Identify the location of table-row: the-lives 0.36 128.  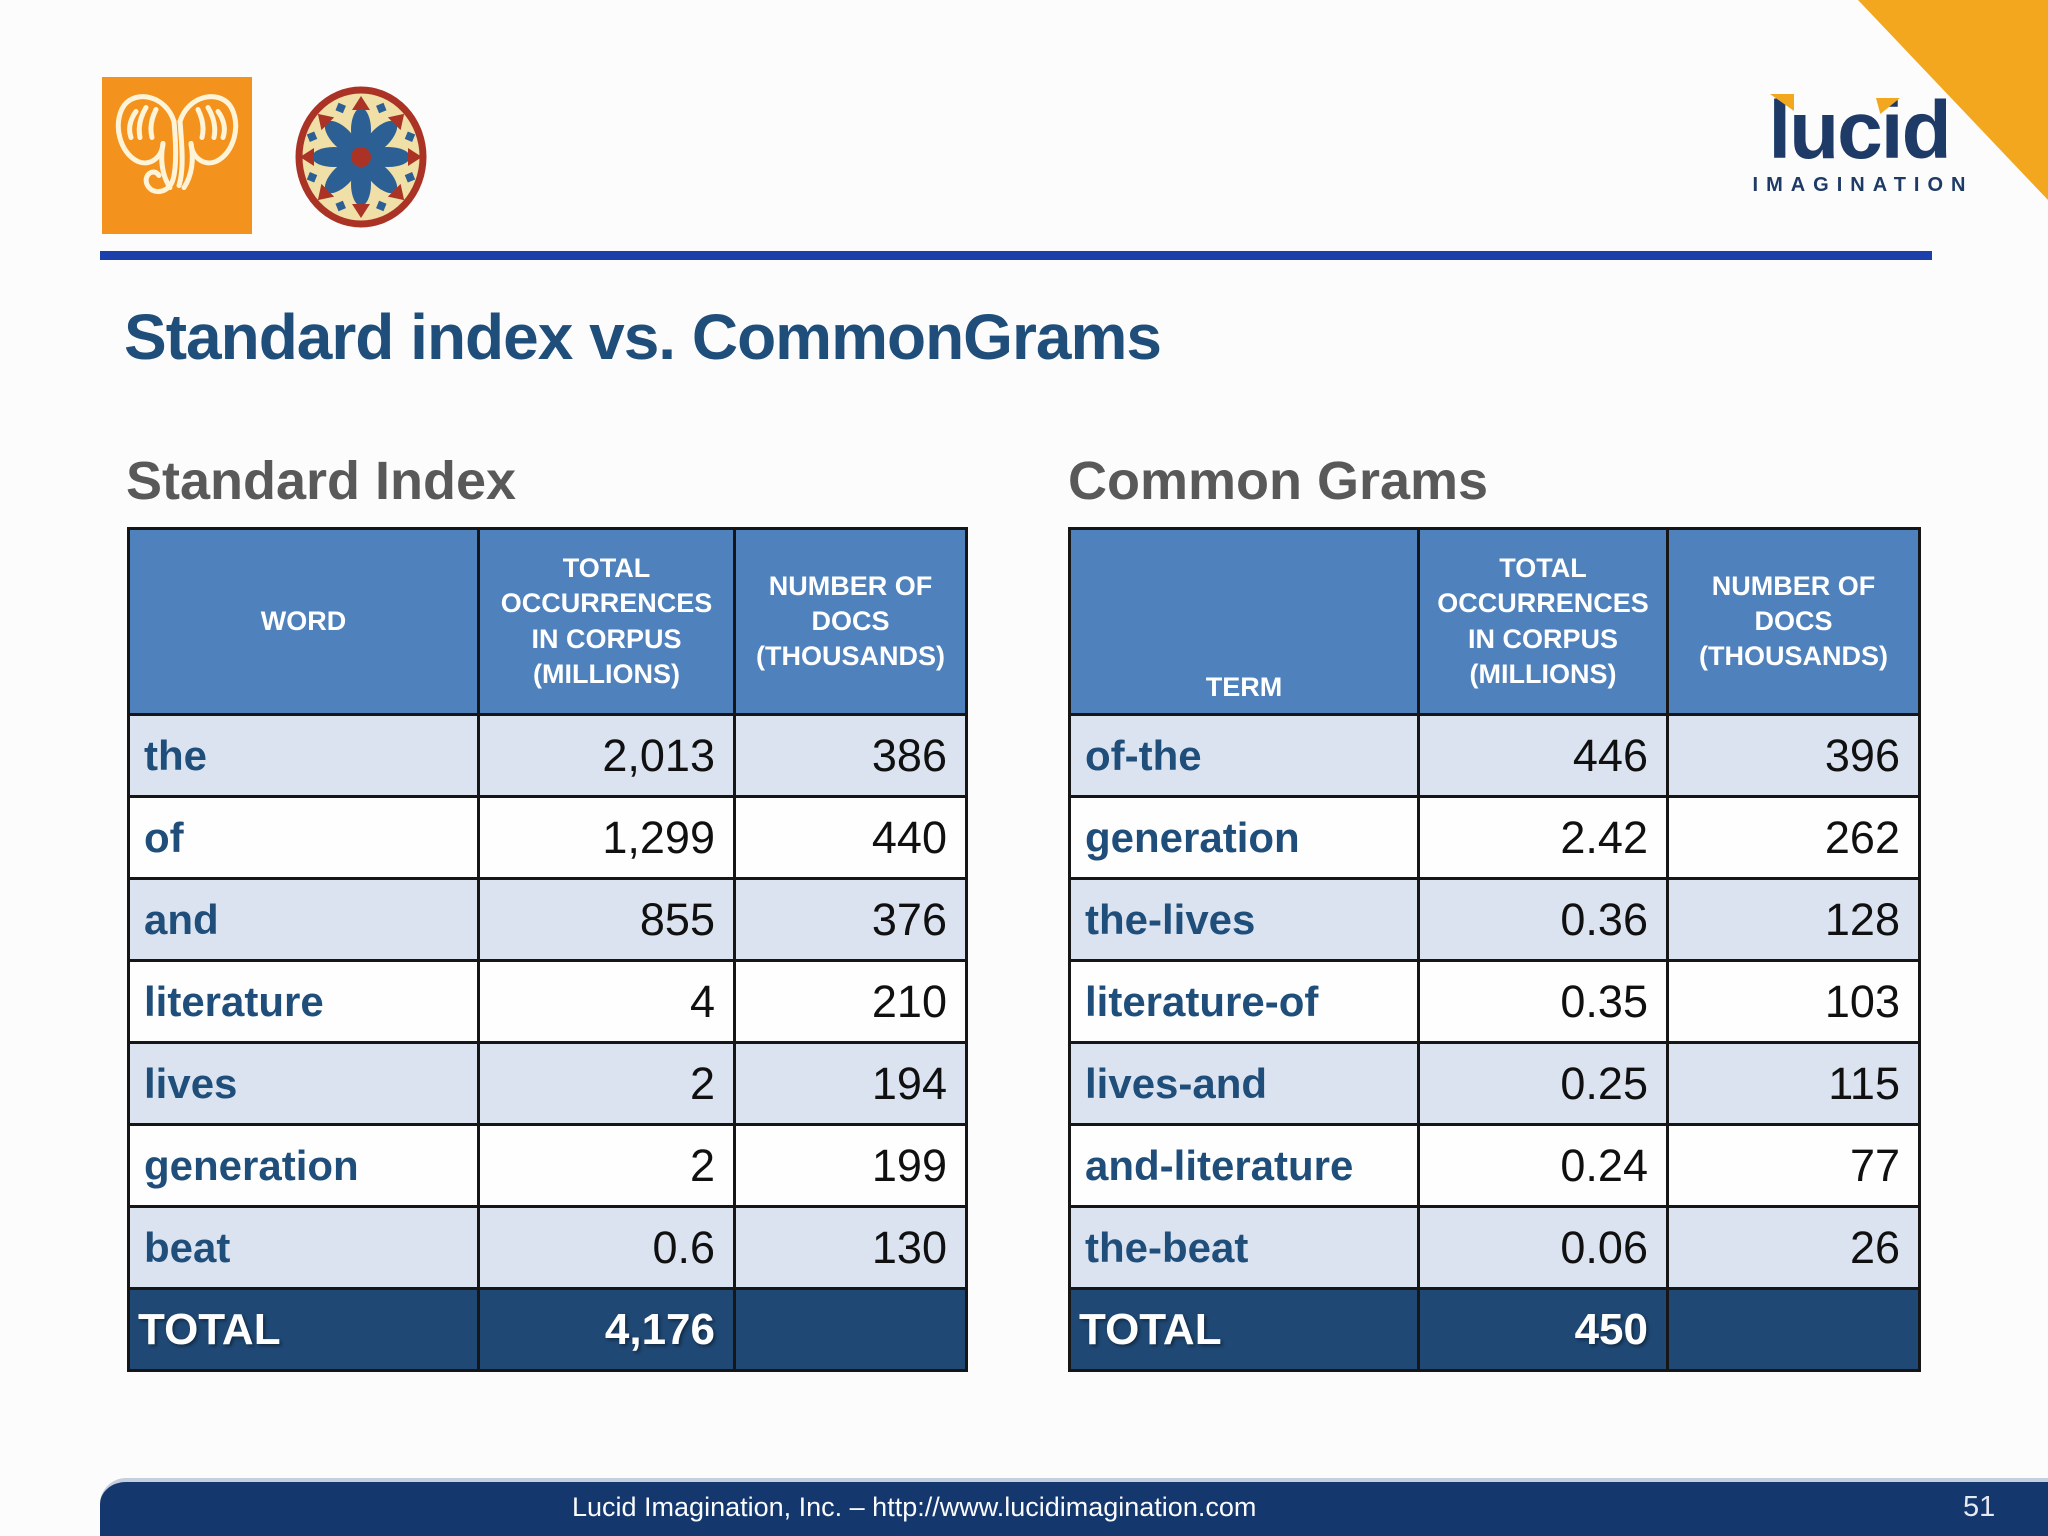
(1494, 919).